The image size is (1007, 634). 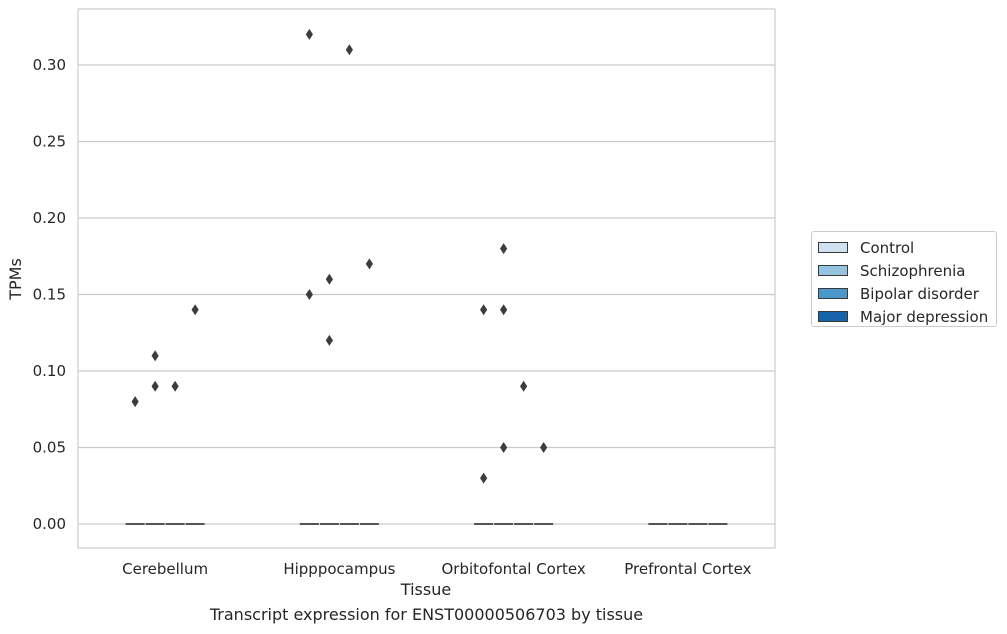 I want to click on x-tick-label: Orbitofontal Cortex, so click(x=514, y=569).